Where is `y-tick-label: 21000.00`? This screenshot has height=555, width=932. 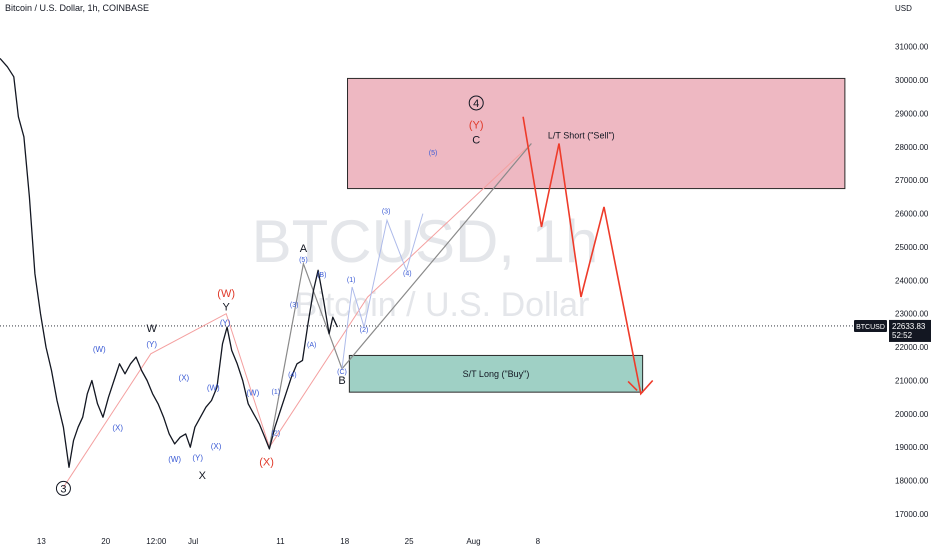 y-tick-label: 21000.00 is located at coordinates (912, 380).